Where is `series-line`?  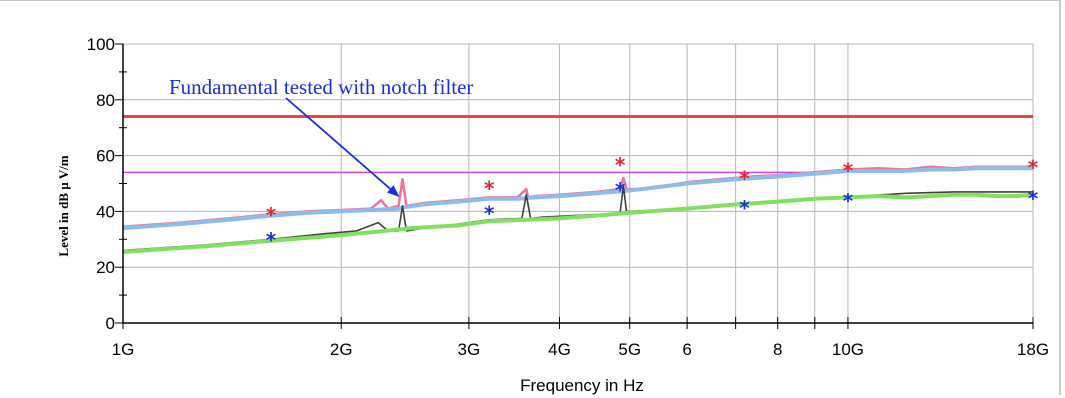 series-line is located at coordinates (578, 223).